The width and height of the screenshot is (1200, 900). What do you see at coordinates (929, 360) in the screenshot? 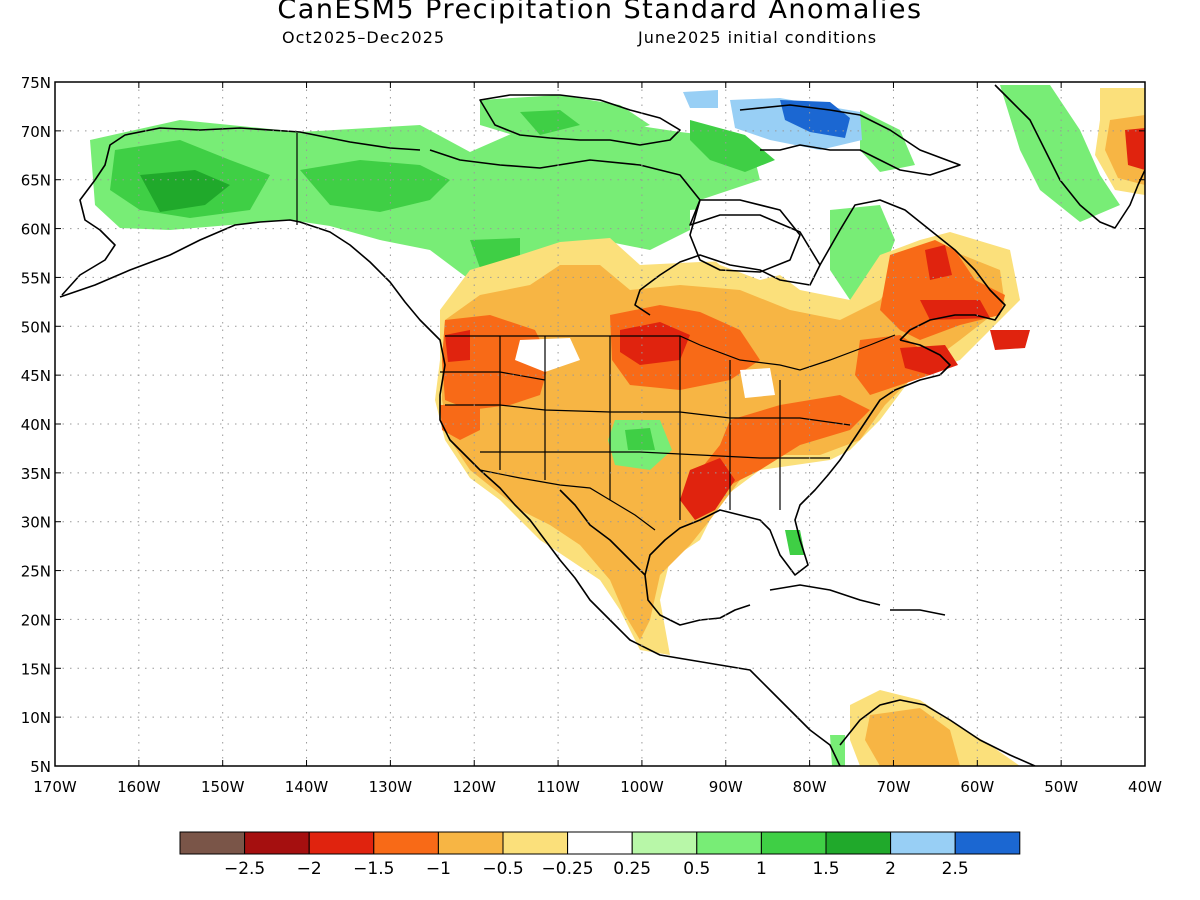
I see `dry-red-maritimes` at bounding box center [929, 360].